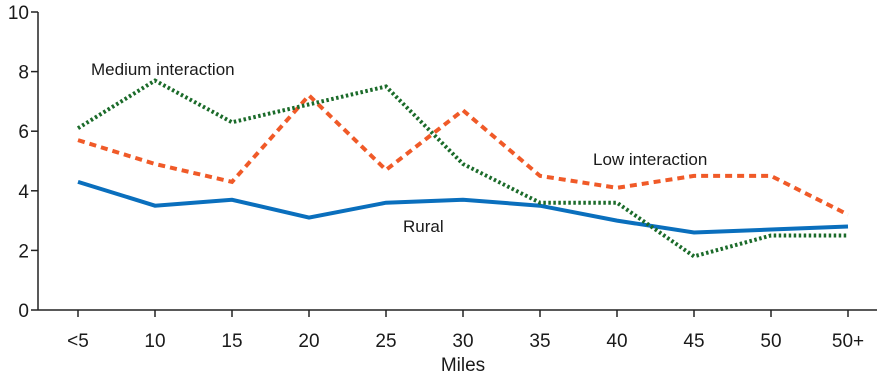 The image size is (877, 375). What do you see at coordinates (23, 192) in the screenshot?
I see `y-tick-label: 4` at bounding box center [23, 192].